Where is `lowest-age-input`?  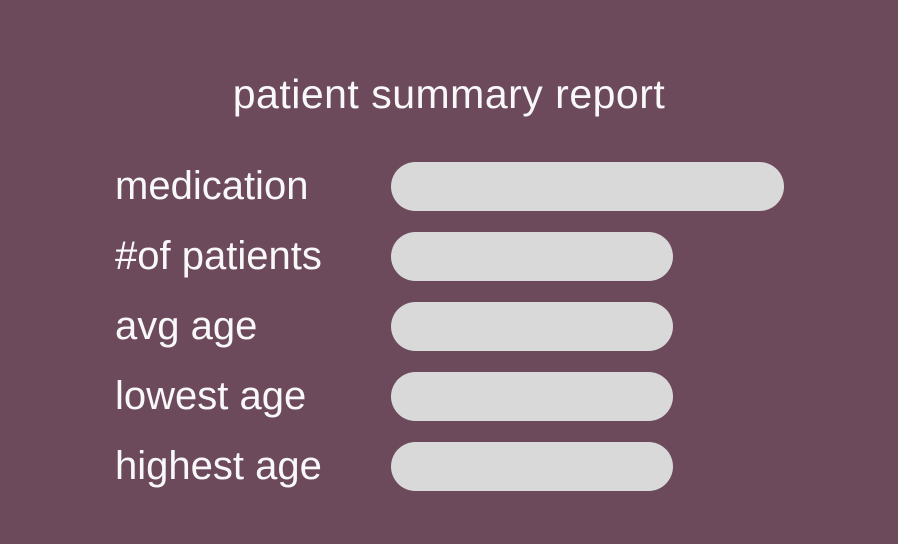
lowest-age-input is located at coordinates (532, 396).